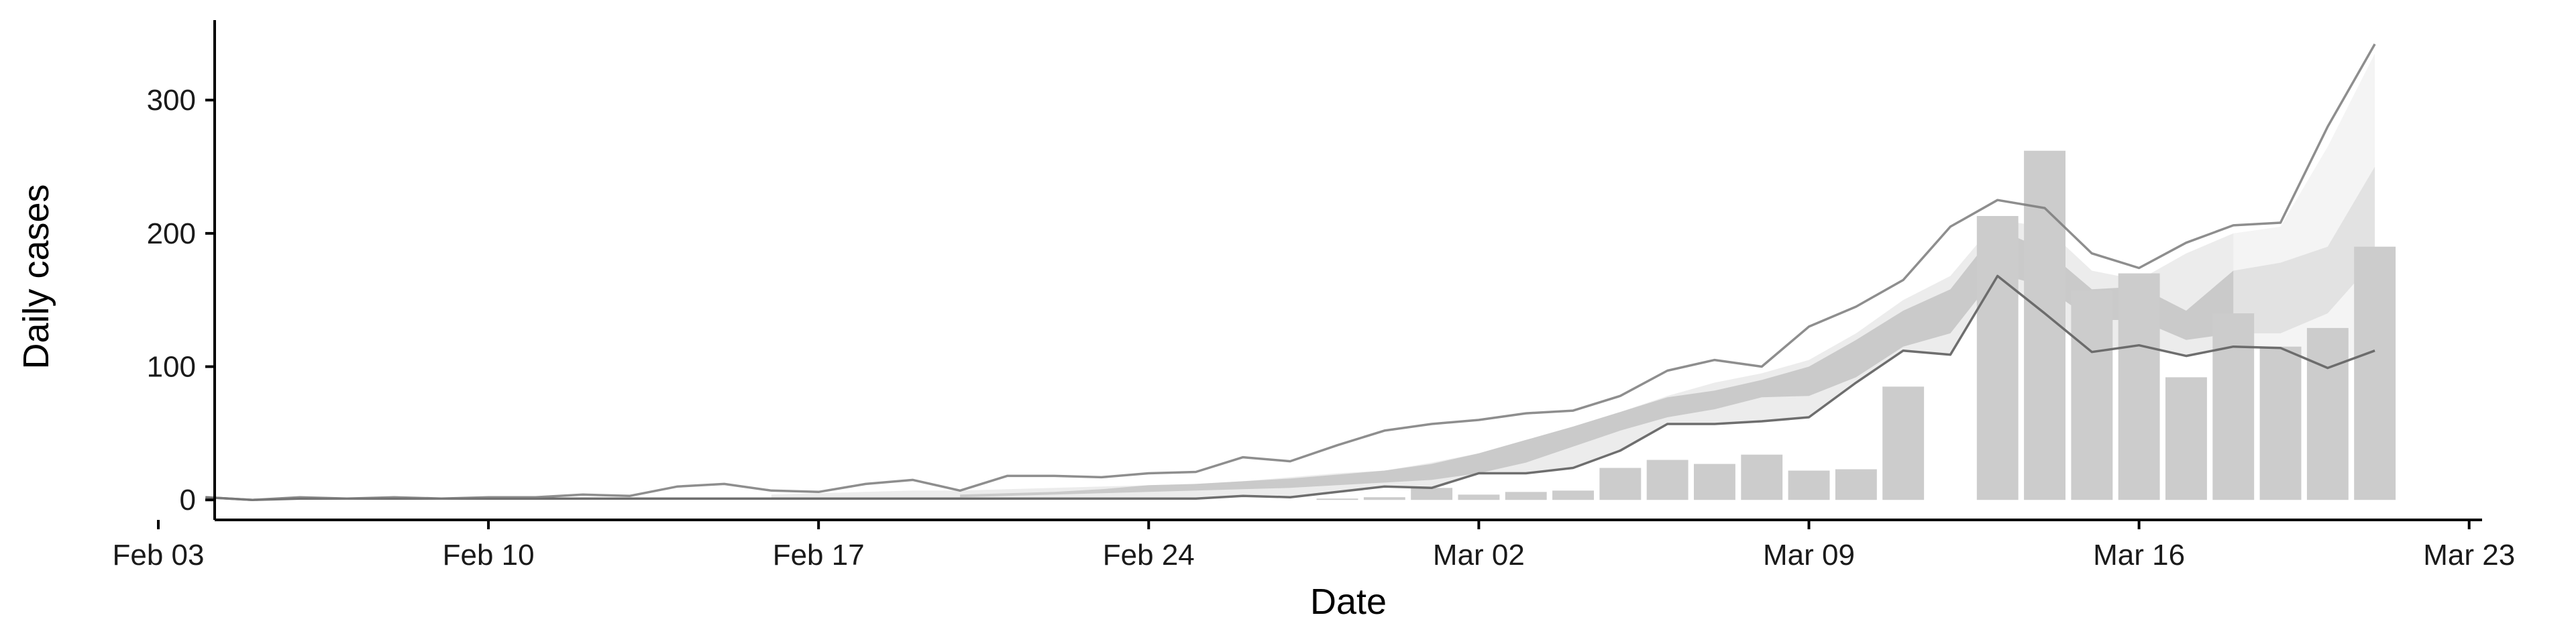  I want to click on x-tick-label: Feb 24, so click(1149, 555).